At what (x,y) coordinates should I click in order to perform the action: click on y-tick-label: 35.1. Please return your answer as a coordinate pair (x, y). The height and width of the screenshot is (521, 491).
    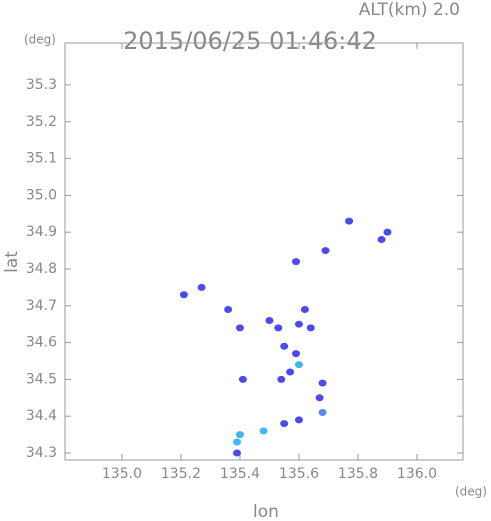
    Looking at the image, I should click on (41, 159).